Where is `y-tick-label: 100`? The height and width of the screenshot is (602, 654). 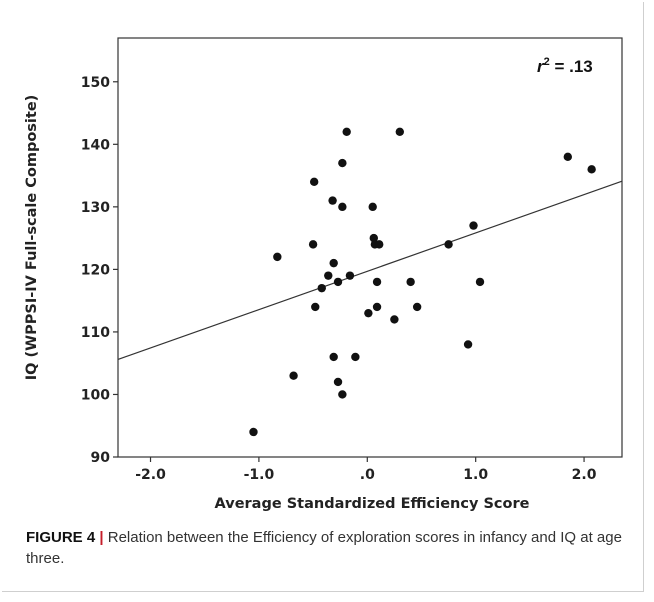
y-tick-label: 100 is located at coordinates (95, 395).